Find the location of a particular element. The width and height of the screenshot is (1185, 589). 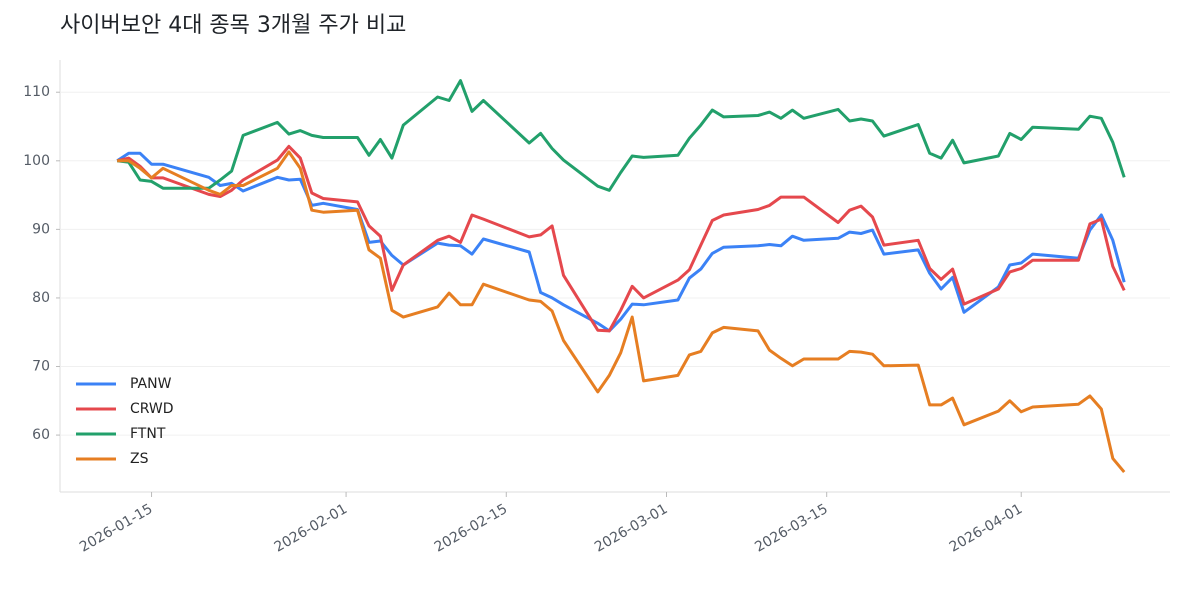

x-tick-label: 2026-03-01 is located at coordinates (631, 528).